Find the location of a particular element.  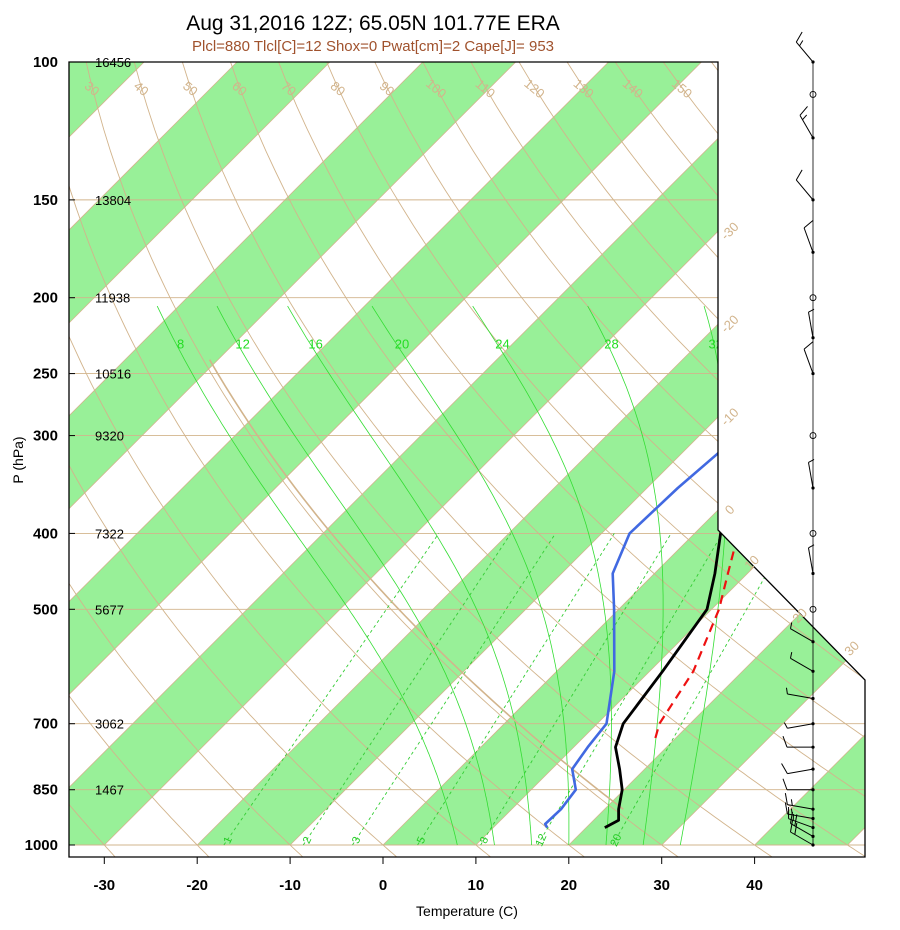

dry-adiabat-line is located at coordinates (94, 459).